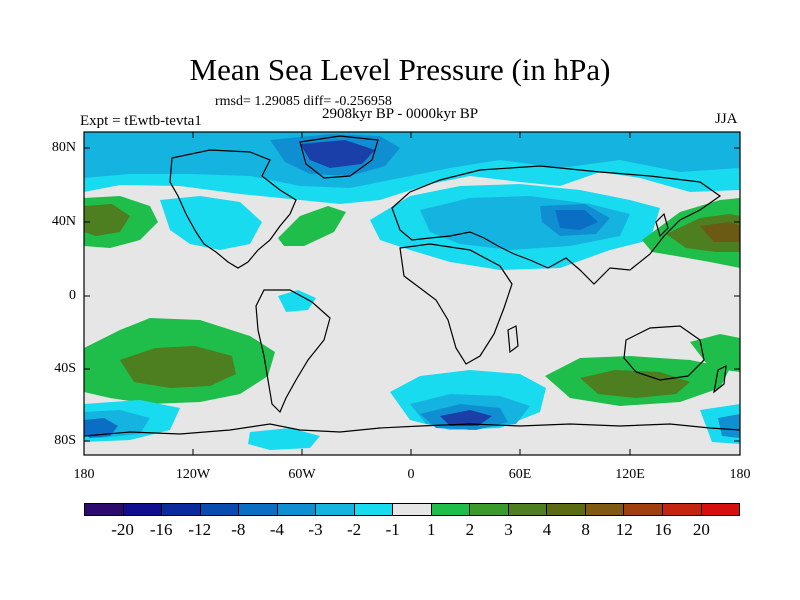 The height and width of the screenshot is (600, 800). Describe the element at coordinates (392, 529) in the screenshot. I see `colorbar-label: -1` at that location.